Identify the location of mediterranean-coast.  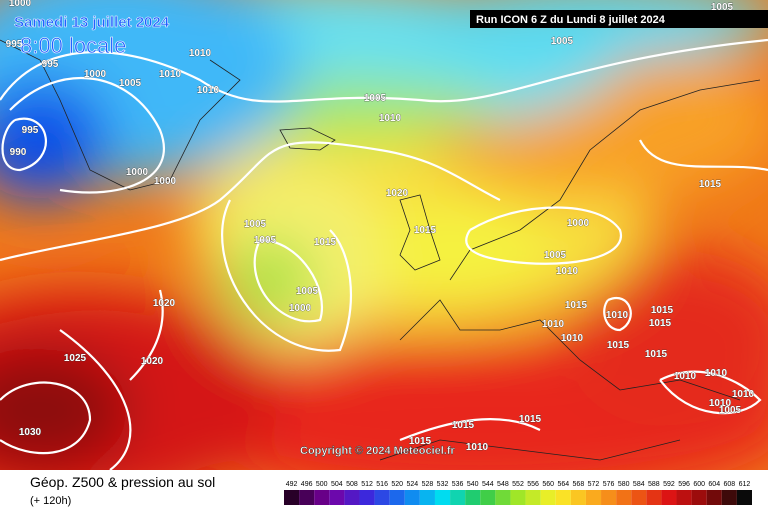
(570, 350).